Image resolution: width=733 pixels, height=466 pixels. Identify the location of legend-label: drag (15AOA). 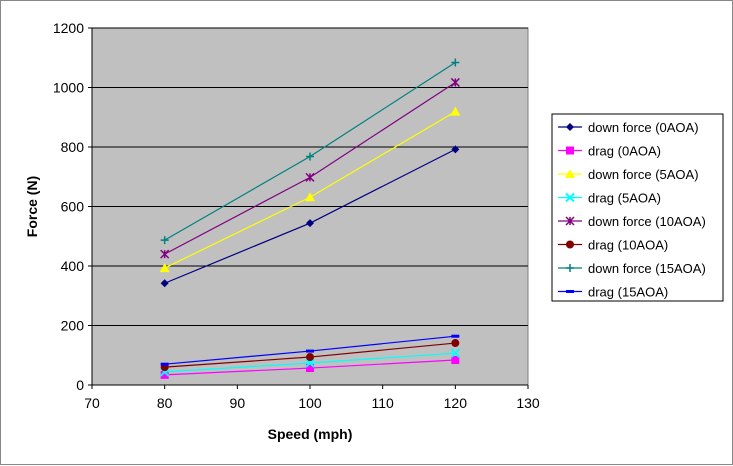
(628, 292).